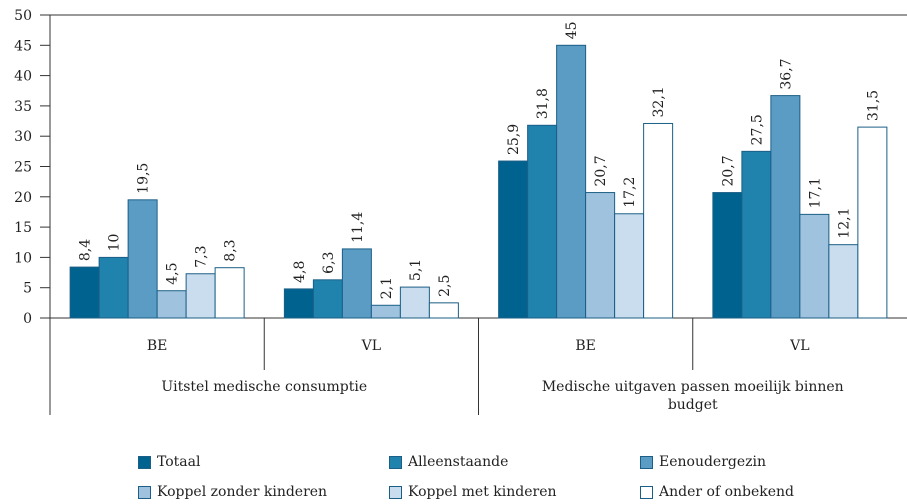 This screenshot has width=907, height=504. What do you see at coordinates (27, 319) in the screenshot?
I see `y-tick-label: 0` at bounding box center [27, 319].